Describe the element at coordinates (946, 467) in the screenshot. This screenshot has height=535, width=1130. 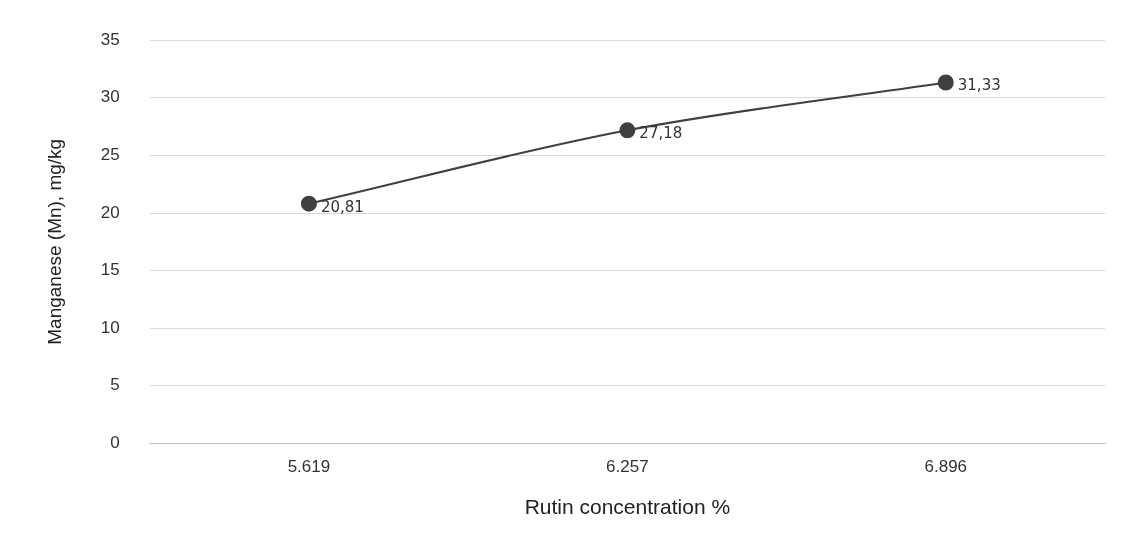
I see `x-tick-label: 6.896` at that location.